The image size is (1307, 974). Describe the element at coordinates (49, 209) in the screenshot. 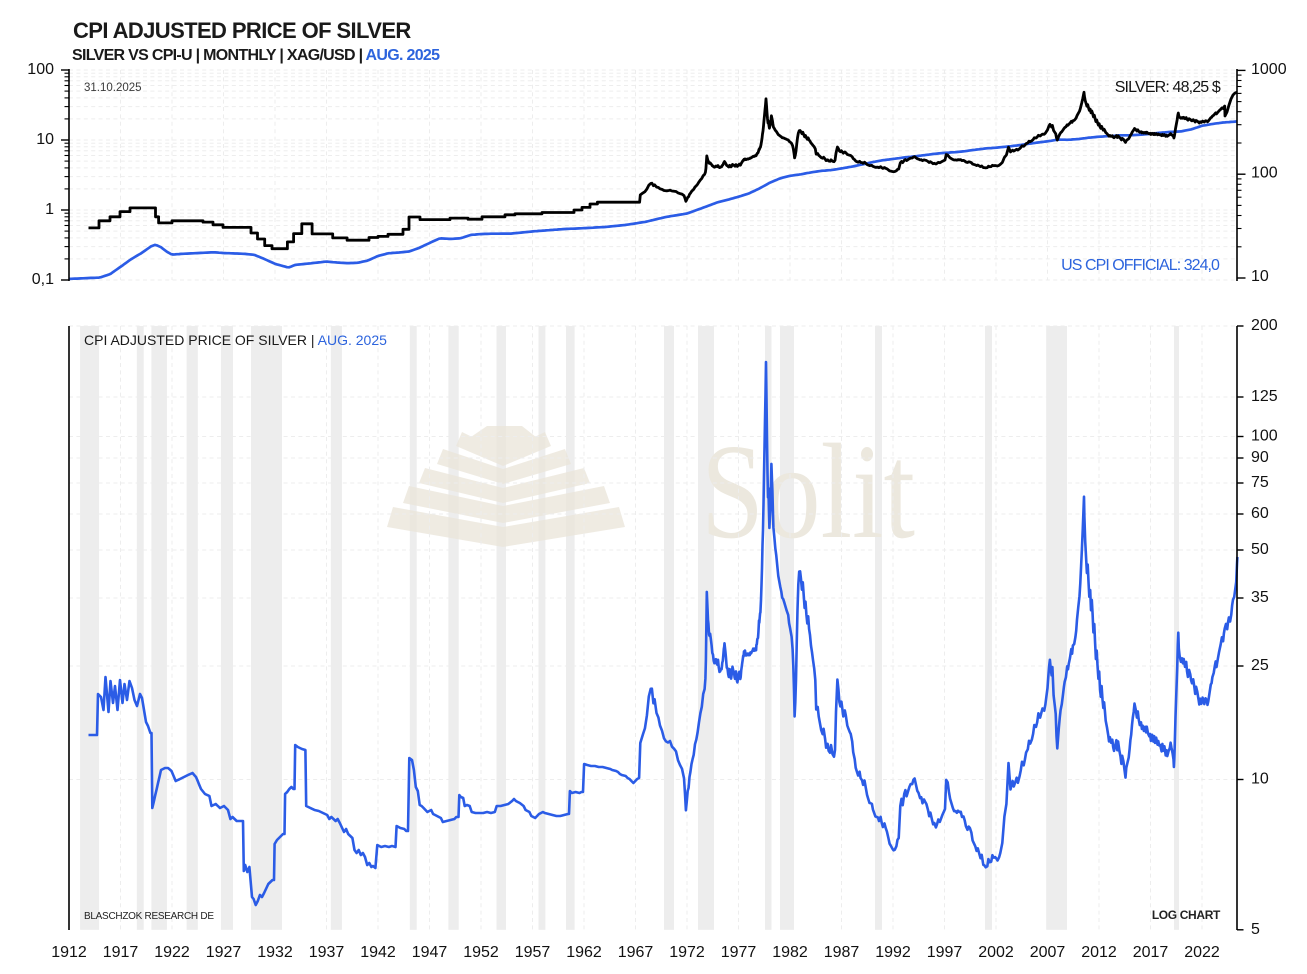

I see `svg-text: 1` at that location.